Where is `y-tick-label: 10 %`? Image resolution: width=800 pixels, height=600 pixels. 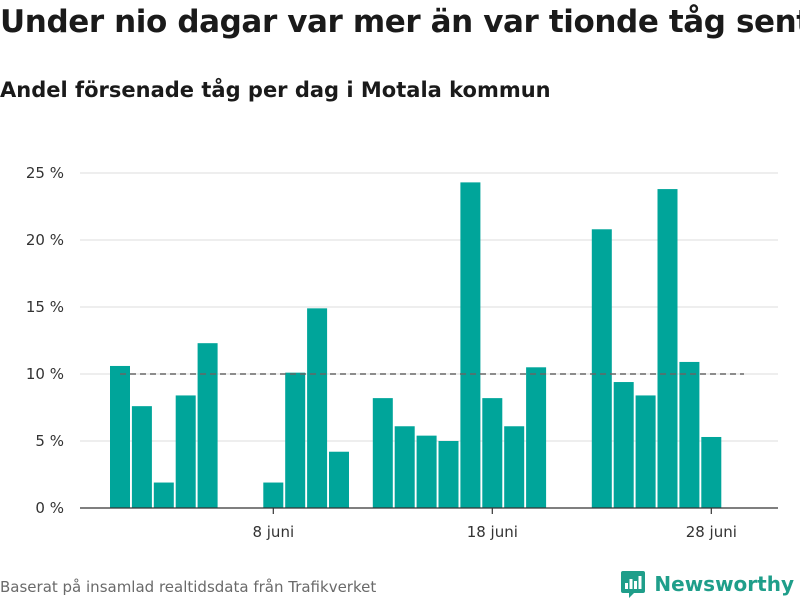
y-tick-label: 10 % is located at coordinates (45, 374).